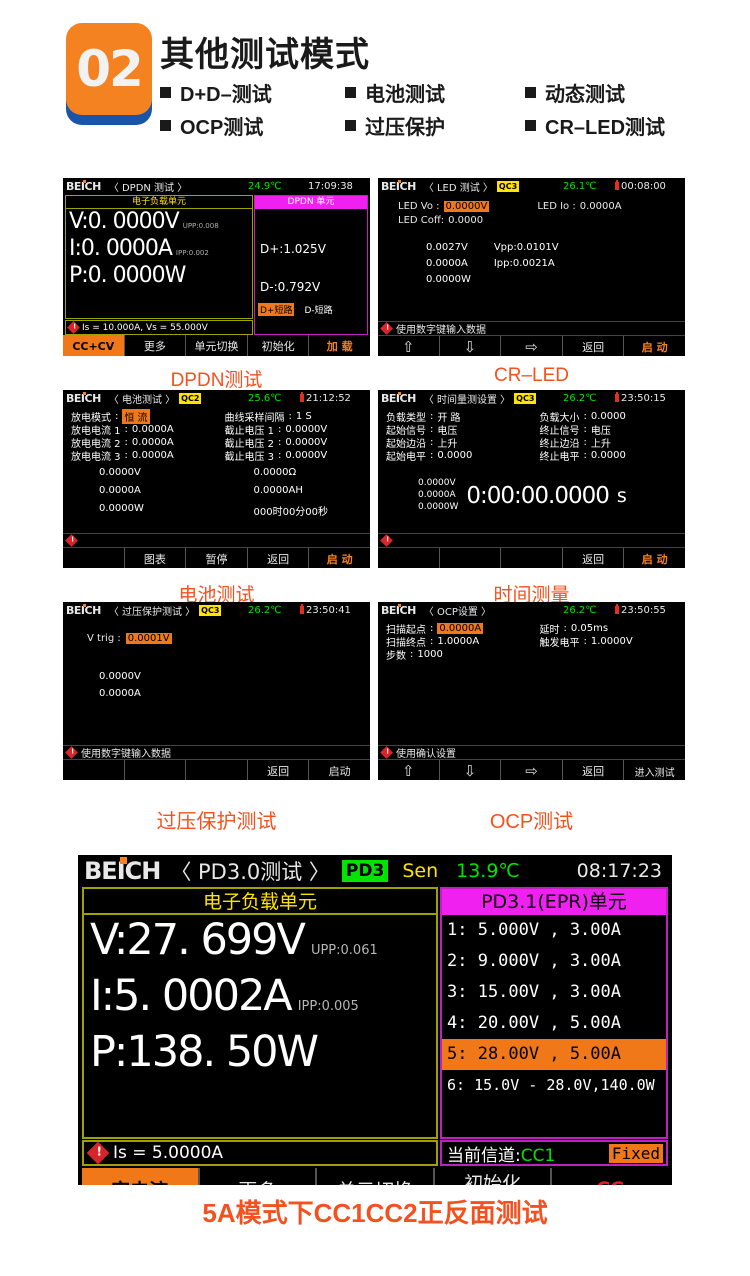 The image size is (750, 1276). Describe the element at coordinates (554, 1054) in the screenshot. I see `pdo-item-selected: 5: 28.00V , 5.00A` at that location.